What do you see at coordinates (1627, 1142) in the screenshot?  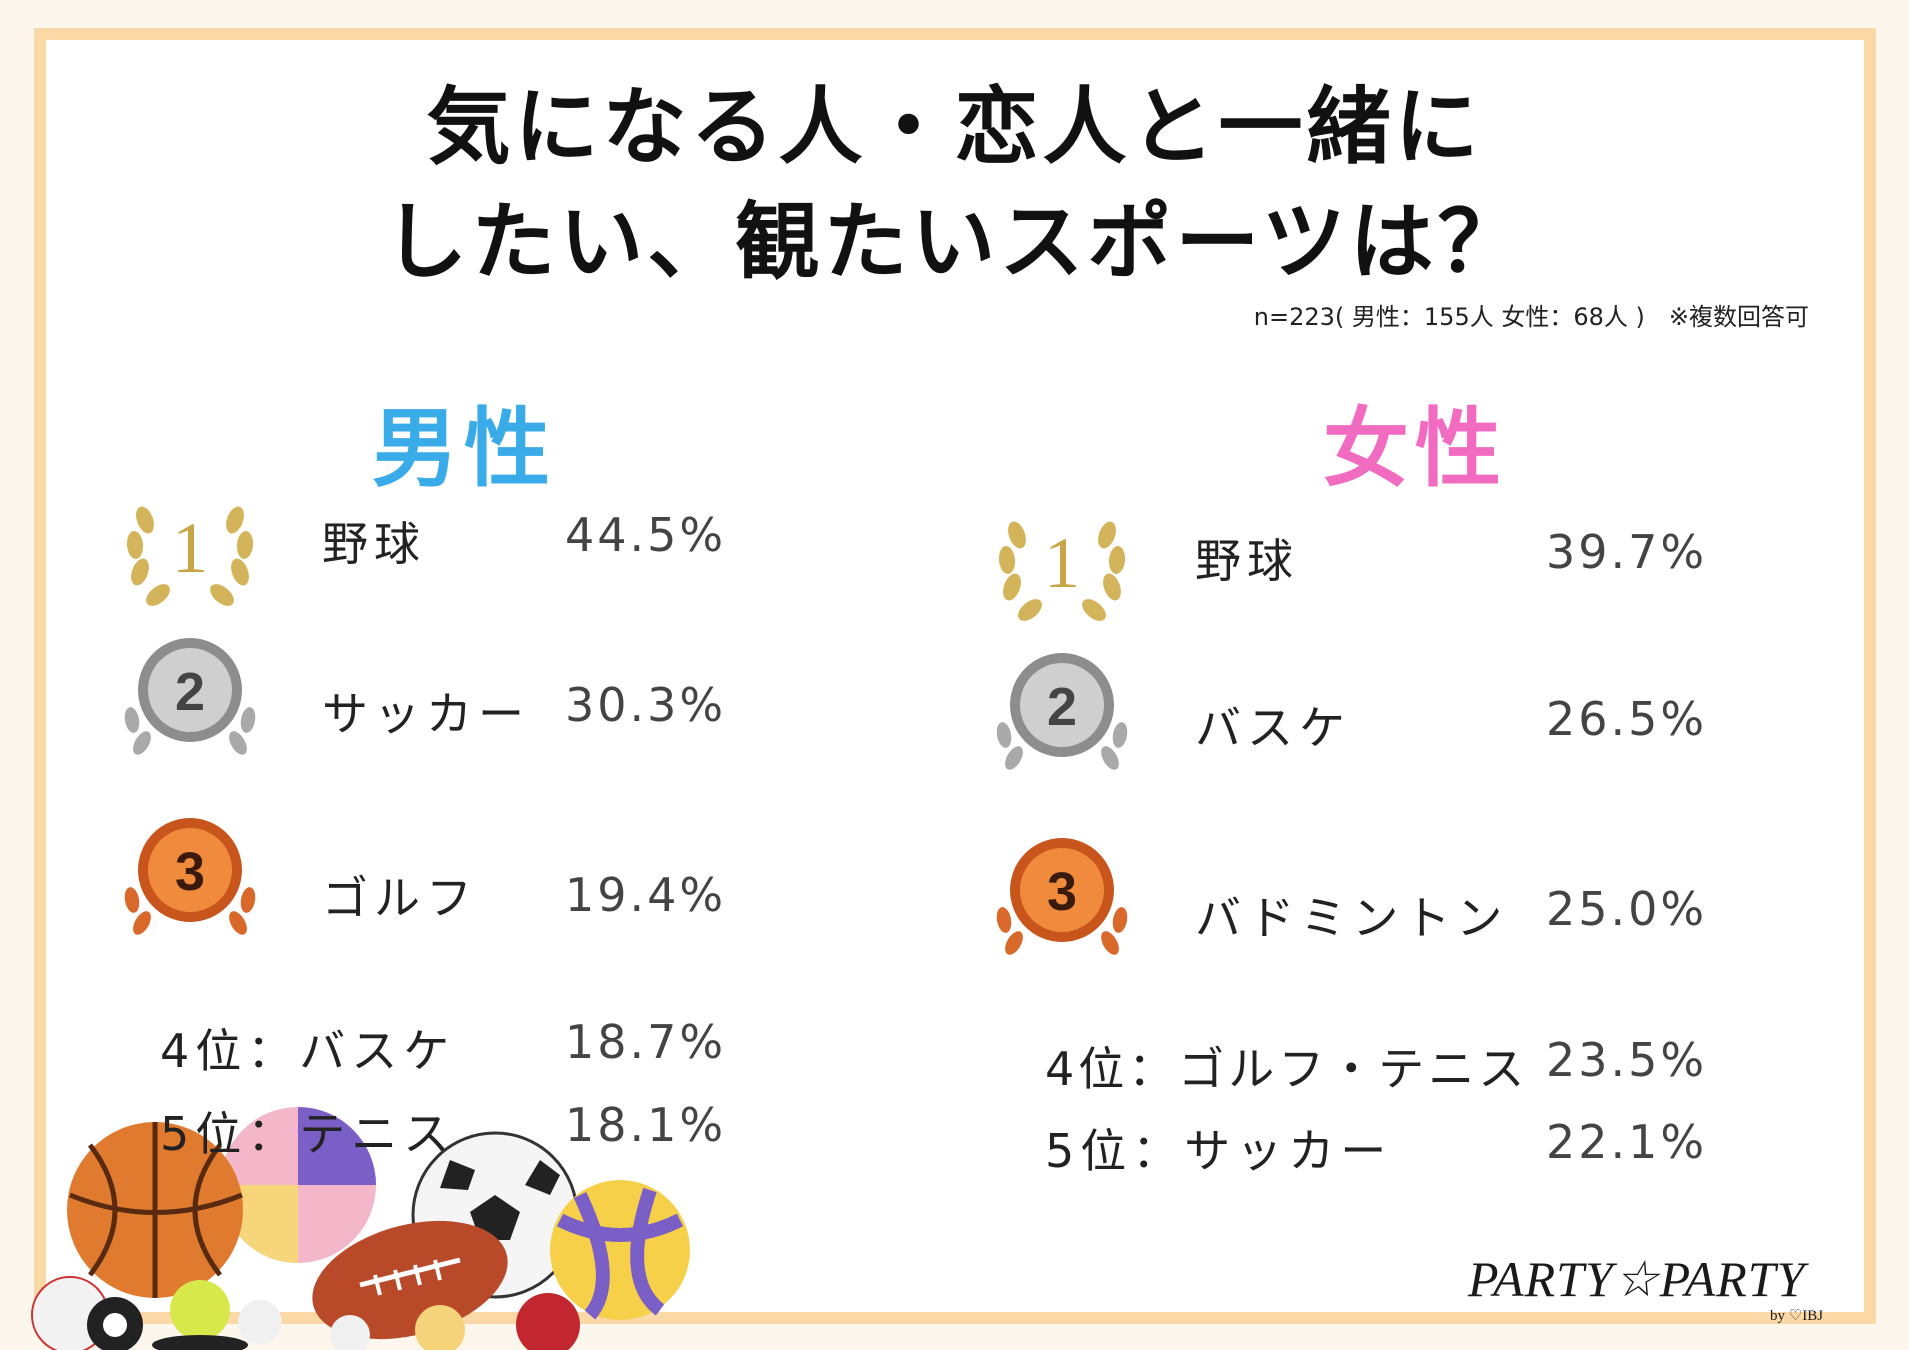 I see `female-rank-5-pct: 22.1%` at bounding box center [1627, 1142].